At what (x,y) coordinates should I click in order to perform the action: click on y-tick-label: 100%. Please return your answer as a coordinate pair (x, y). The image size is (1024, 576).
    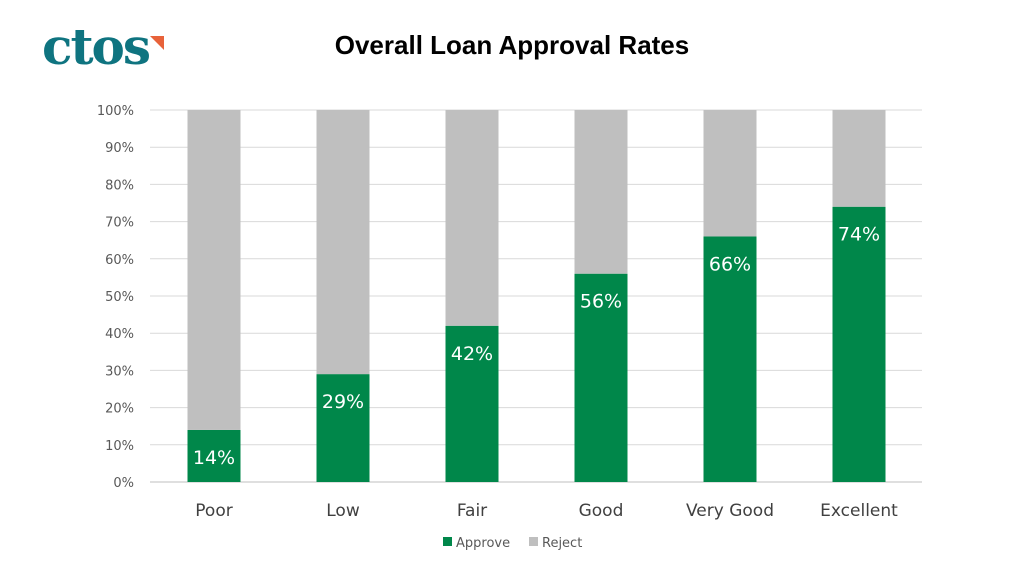
    Looking at the image, I should click on (115, 111).